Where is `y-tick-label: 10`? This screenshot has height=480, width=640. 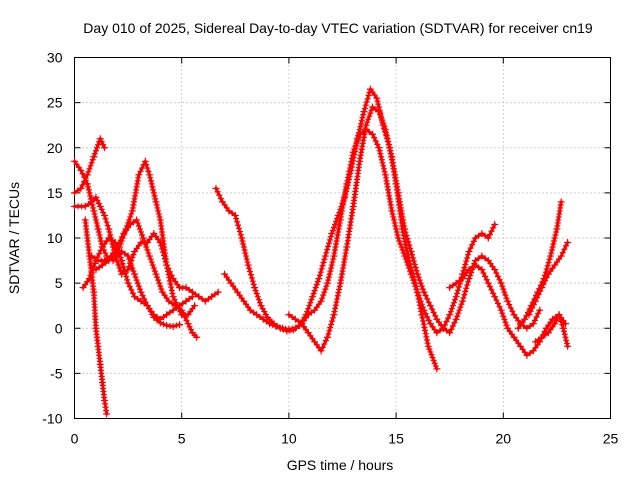 y-tick-label: 10 is located at coordinates (55, 238).